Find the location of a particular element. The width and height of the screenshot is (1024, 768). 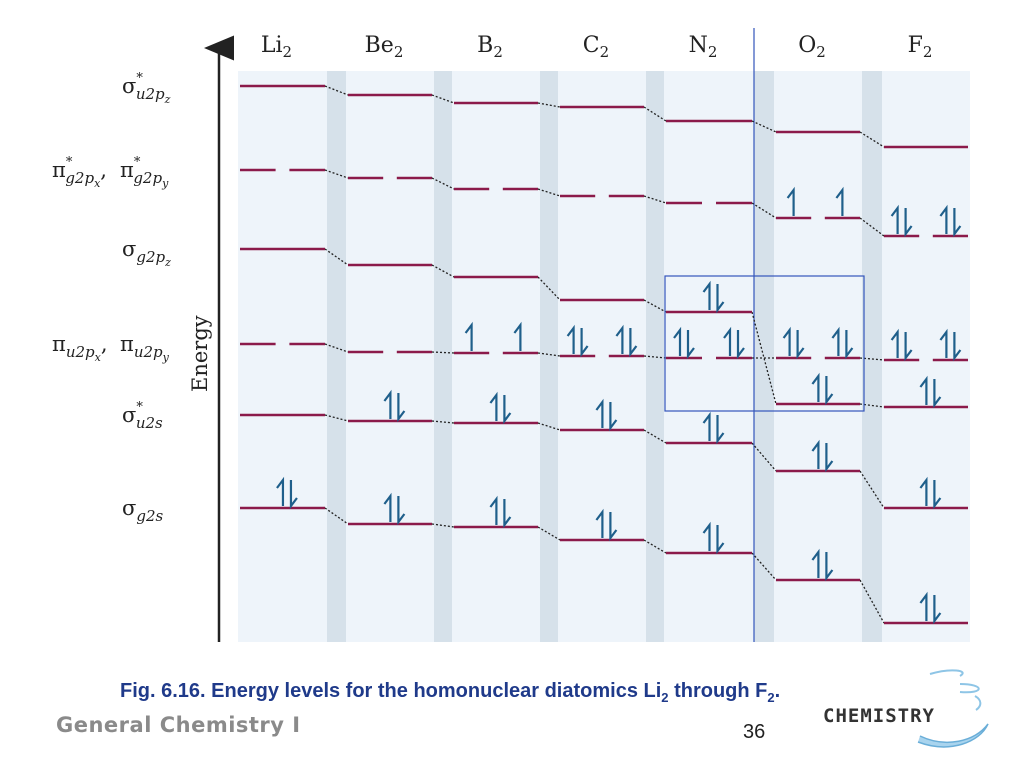

caption-end: . is located at coordinates (777, 691).